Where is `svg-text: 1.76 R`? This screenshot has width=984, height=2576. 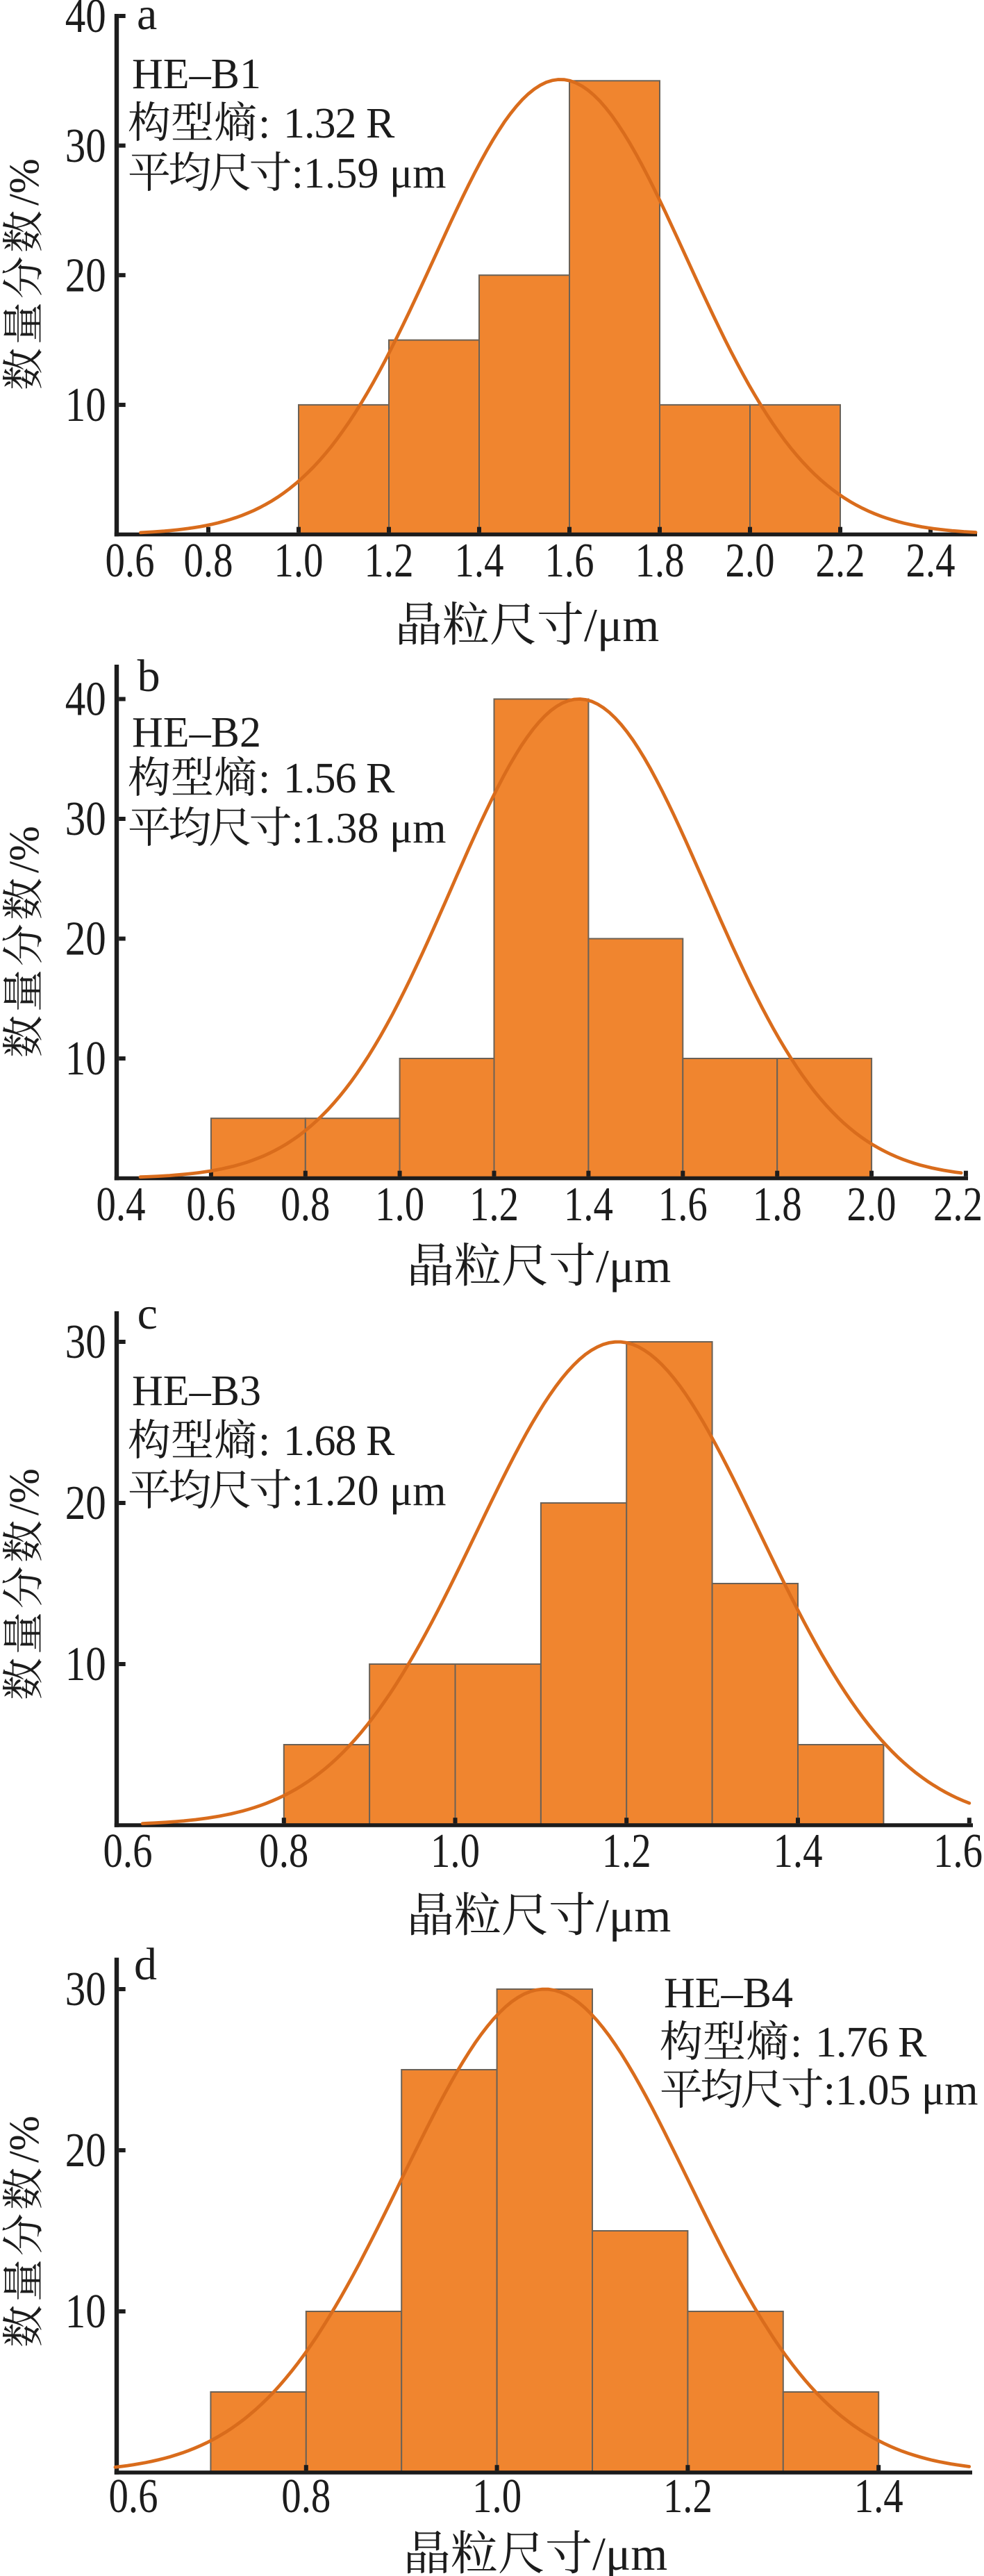
svg-text: 1.76 R is located at coordinates (871, 2042).